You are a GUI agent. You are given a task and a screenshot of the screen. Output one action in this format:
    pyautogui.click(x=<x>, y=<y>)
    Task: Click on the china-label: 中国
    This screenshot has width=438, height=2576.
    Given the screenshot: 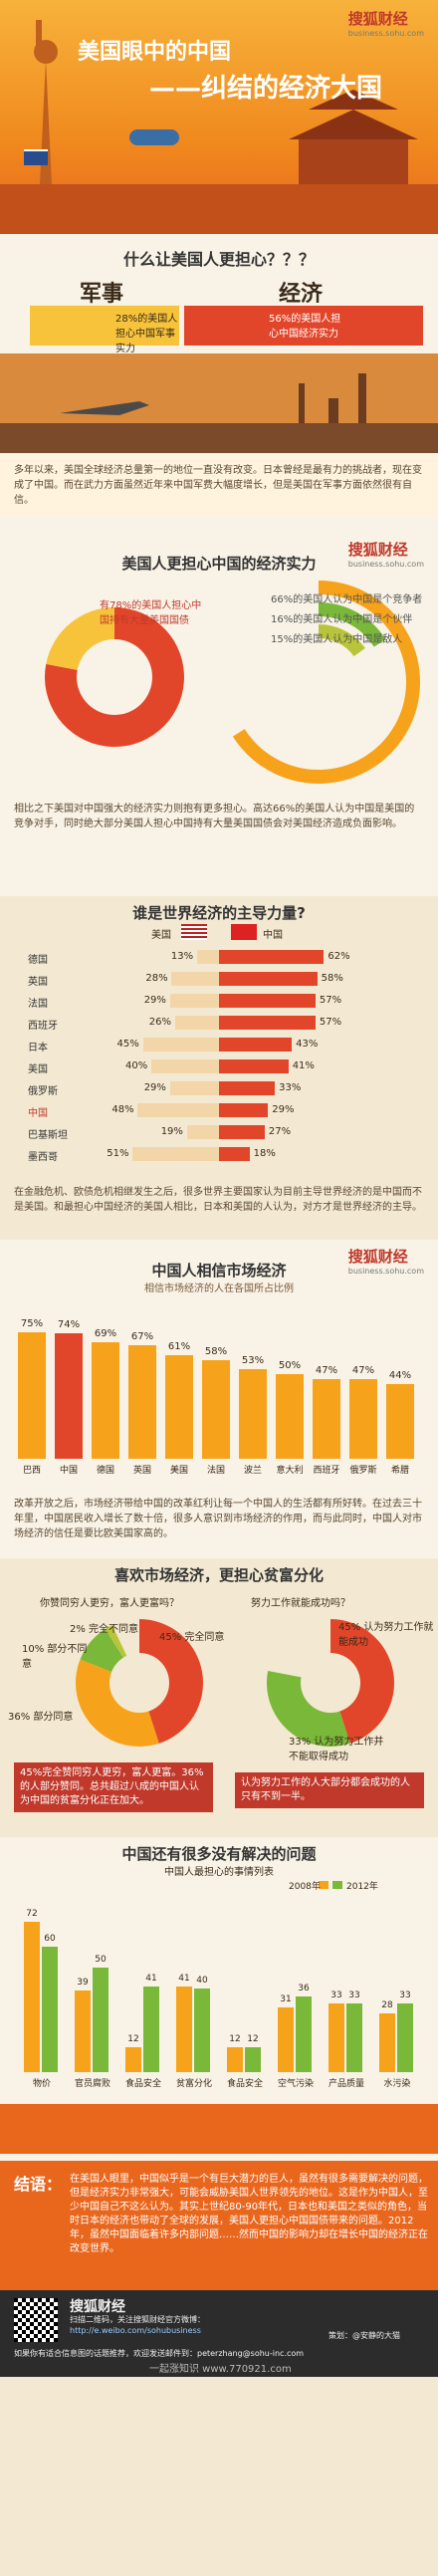 What is the action you would take?
    pyautogui.click(x=273, y=935)
    